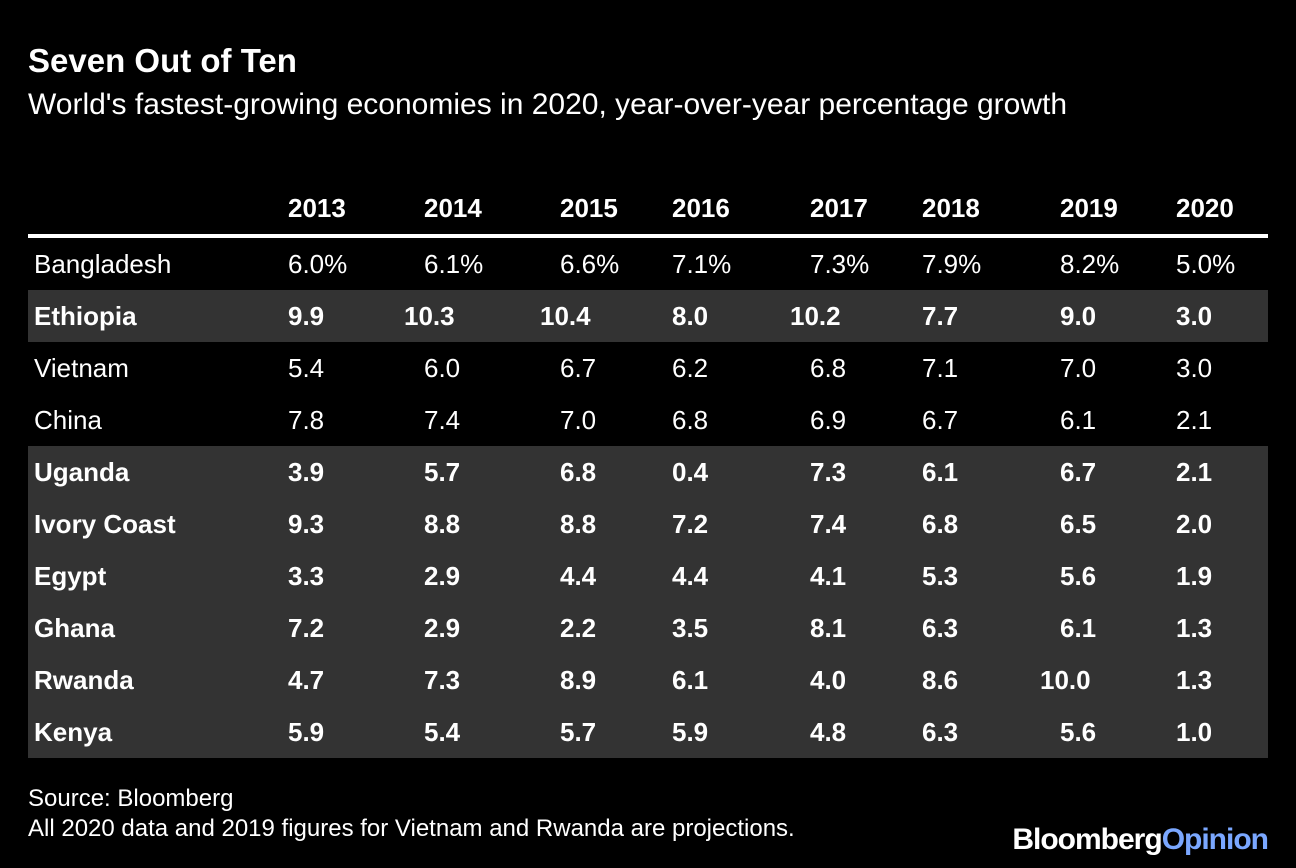 The height and width of the screenshot is (868, 1296). I want to click on country-label: Rwanda, so click(84, 680).